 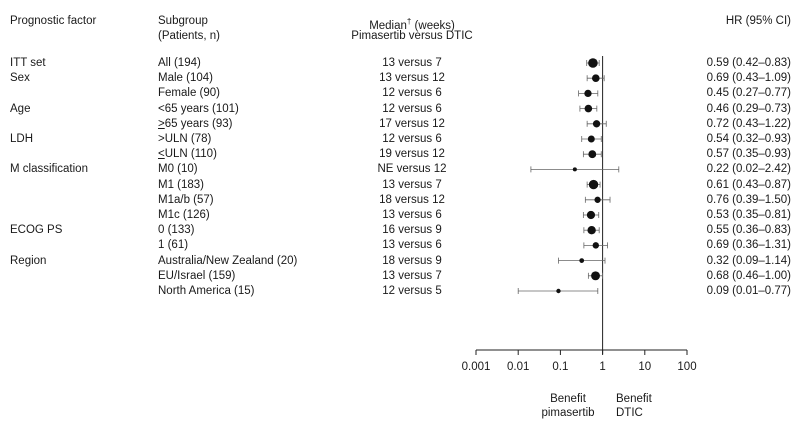 What do you see at coordinates (53, 21) in the screenshot?
I see `header-prognostic-factor: Prognostic factor` at bounding box center [53, 21].